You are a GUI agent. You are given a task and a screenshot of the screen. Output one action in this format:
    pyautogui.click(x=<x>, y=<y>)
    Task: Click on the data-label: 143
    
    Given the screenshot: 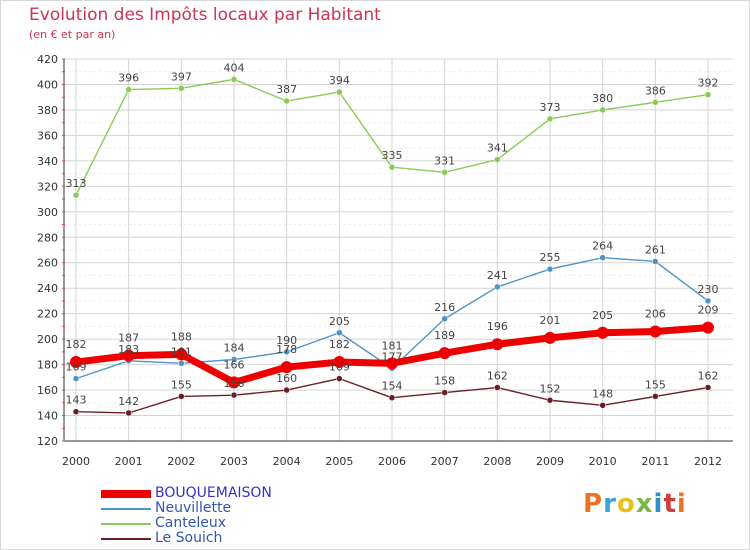 What is the action you would take?
    pyautogui.click(x=76, y=400)
    